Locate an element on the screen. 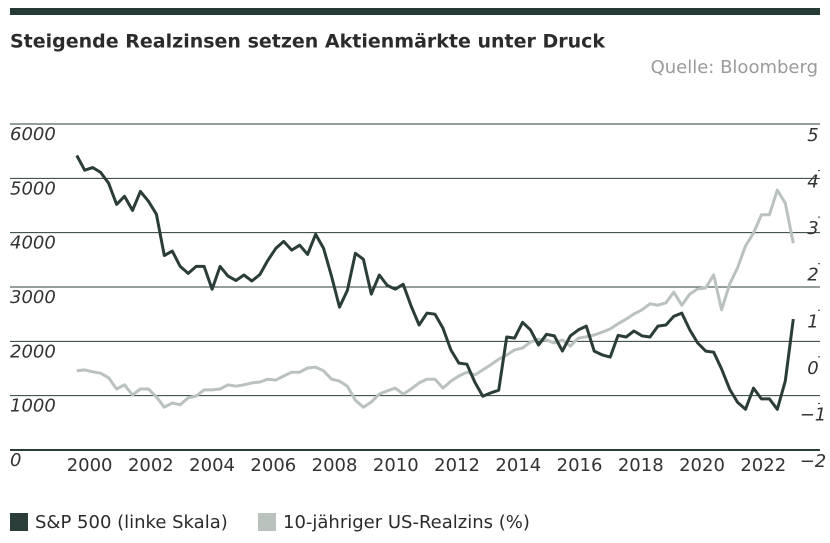 The width and height of the screenshot is (830, 543). y-tick-label: 1000 is located at coordinates (33, 406).